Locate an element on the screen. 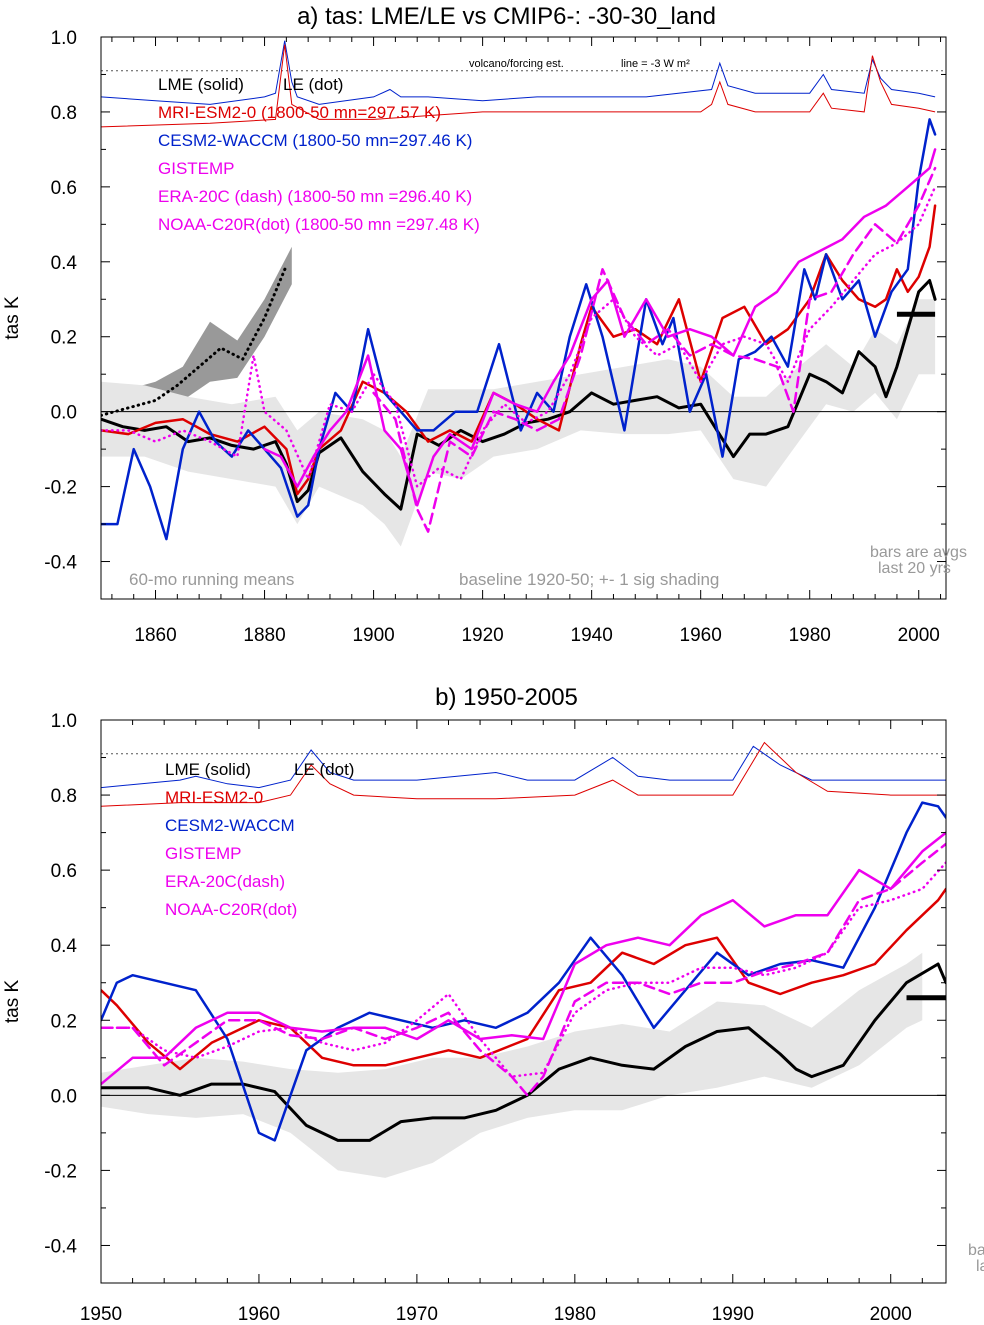 This screenshot has height=1325, width=984. annotation-bars-note-2: la is located at coordinates (980, 1266).